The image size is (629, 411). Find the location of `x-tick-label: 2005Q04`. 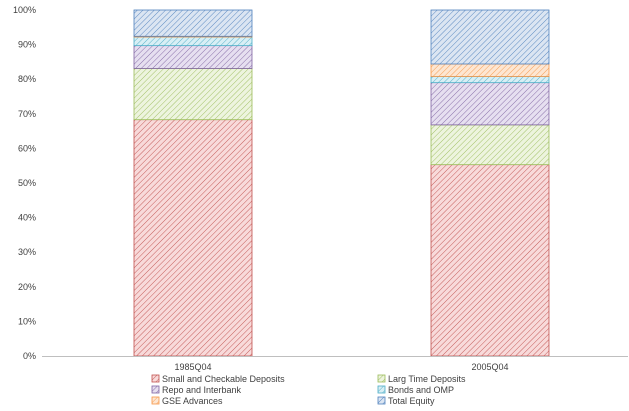

x-tick-label: 2005Q04 is located at coordinates (489, 367).